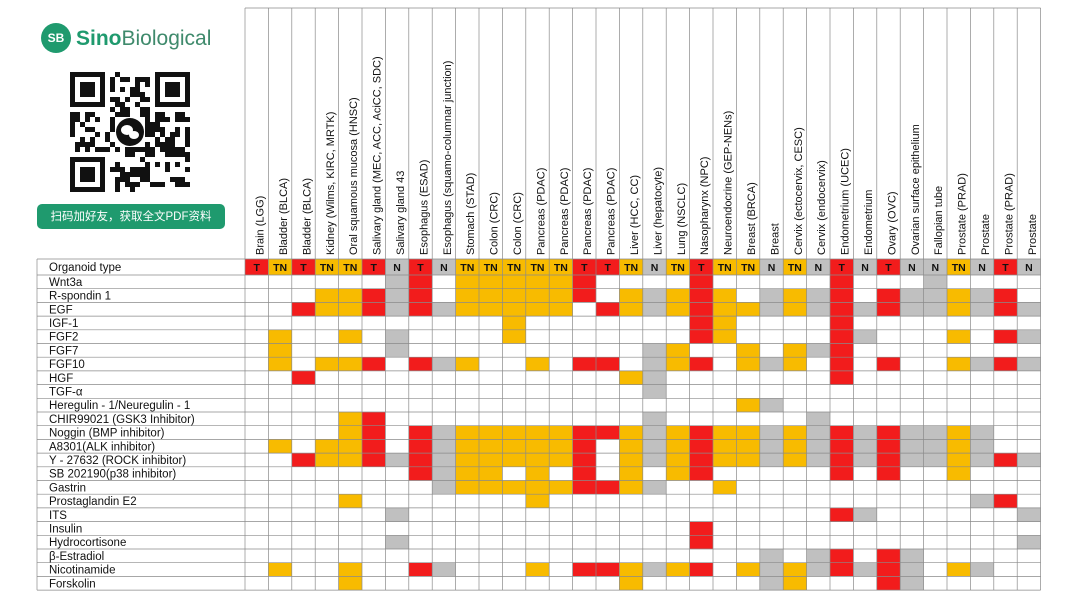  What do you see at coordinates (143, 38) in the screenshot?
I see `logo-name: SinoBiological` at bounding box center [143, 38].